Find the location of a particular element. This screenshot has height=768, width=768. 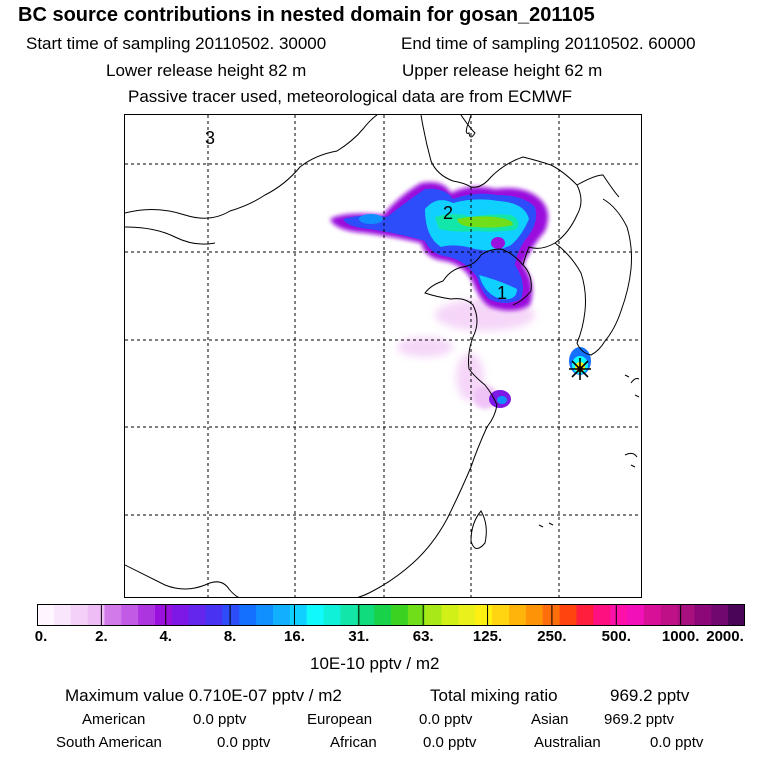

american-label: American is located at coordinates (114, 719).